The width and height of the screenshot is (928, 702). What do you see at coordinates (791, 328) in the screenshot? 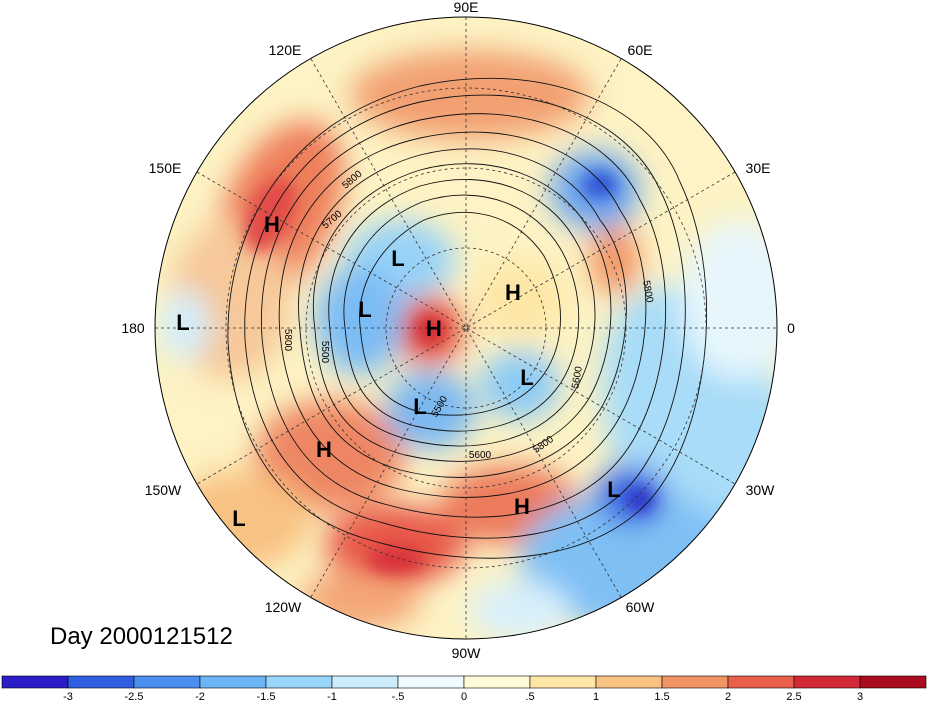
I see `lon-label-0: 0` at bounding box center [791, 328].